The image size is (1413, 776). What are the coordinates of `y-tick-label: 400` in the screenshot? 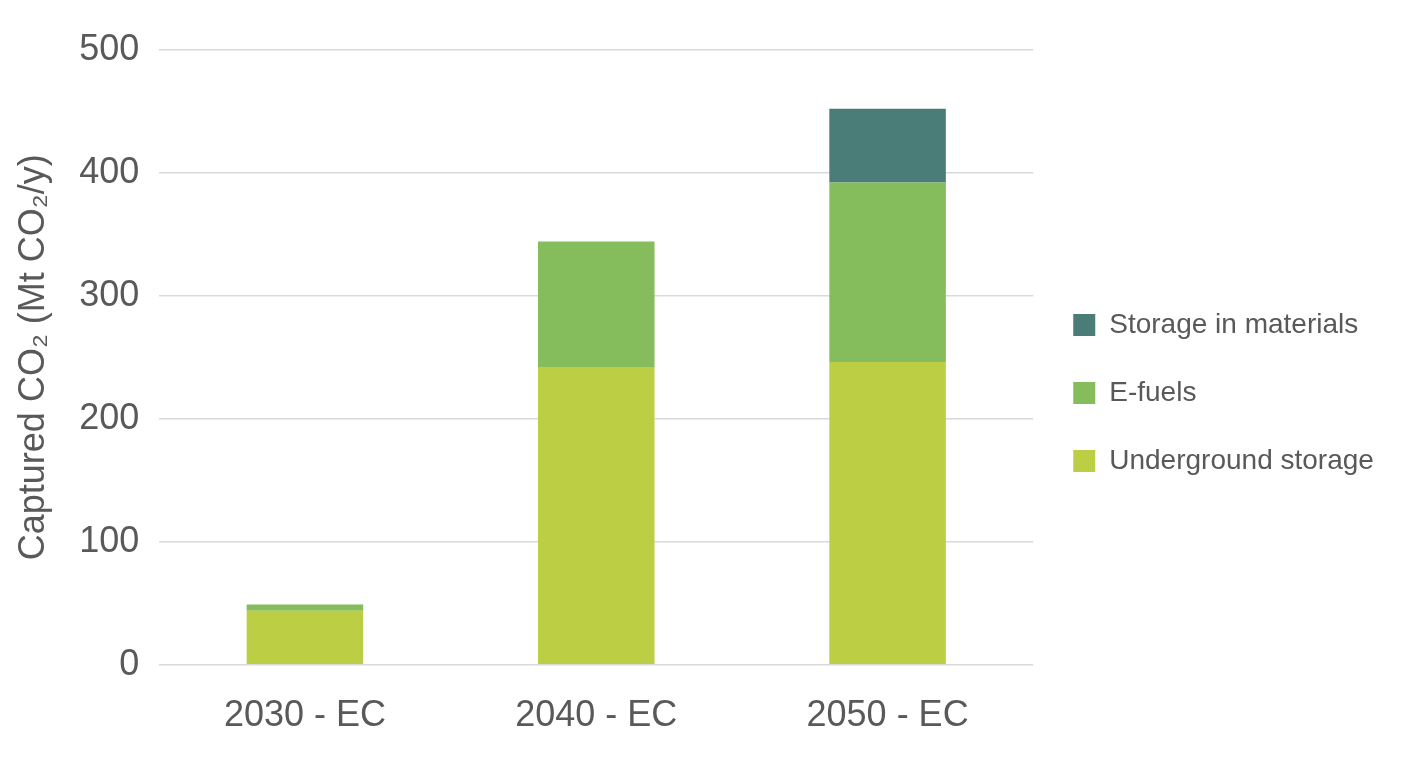 It's located at (109, 170).